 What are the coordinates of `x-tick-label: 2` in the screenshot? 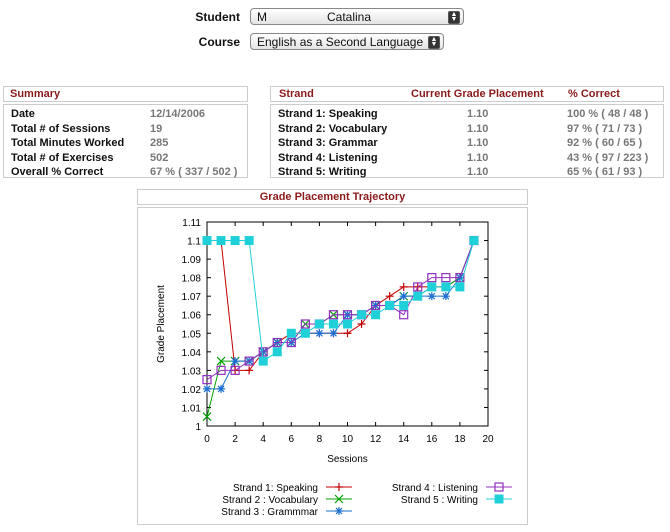 It's located at (235, 439).